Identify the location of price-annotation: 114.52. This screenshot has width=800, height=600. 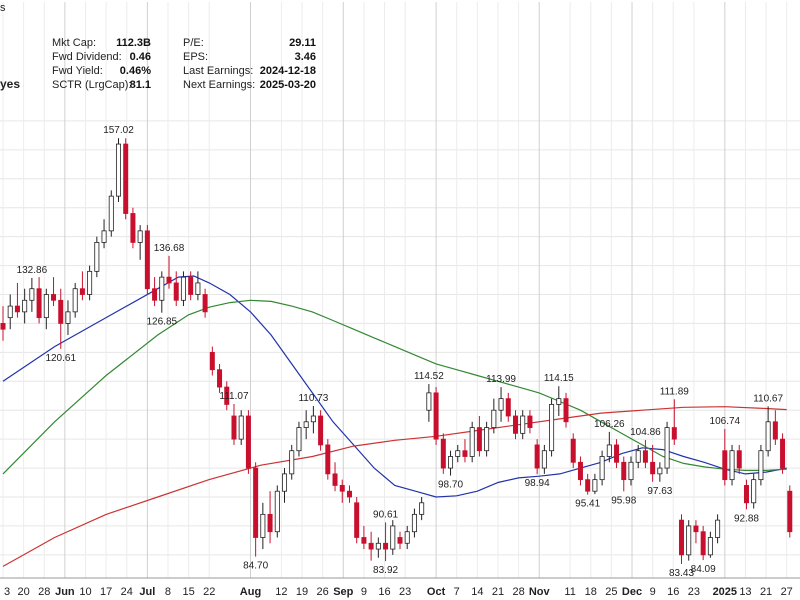
(429, 376).